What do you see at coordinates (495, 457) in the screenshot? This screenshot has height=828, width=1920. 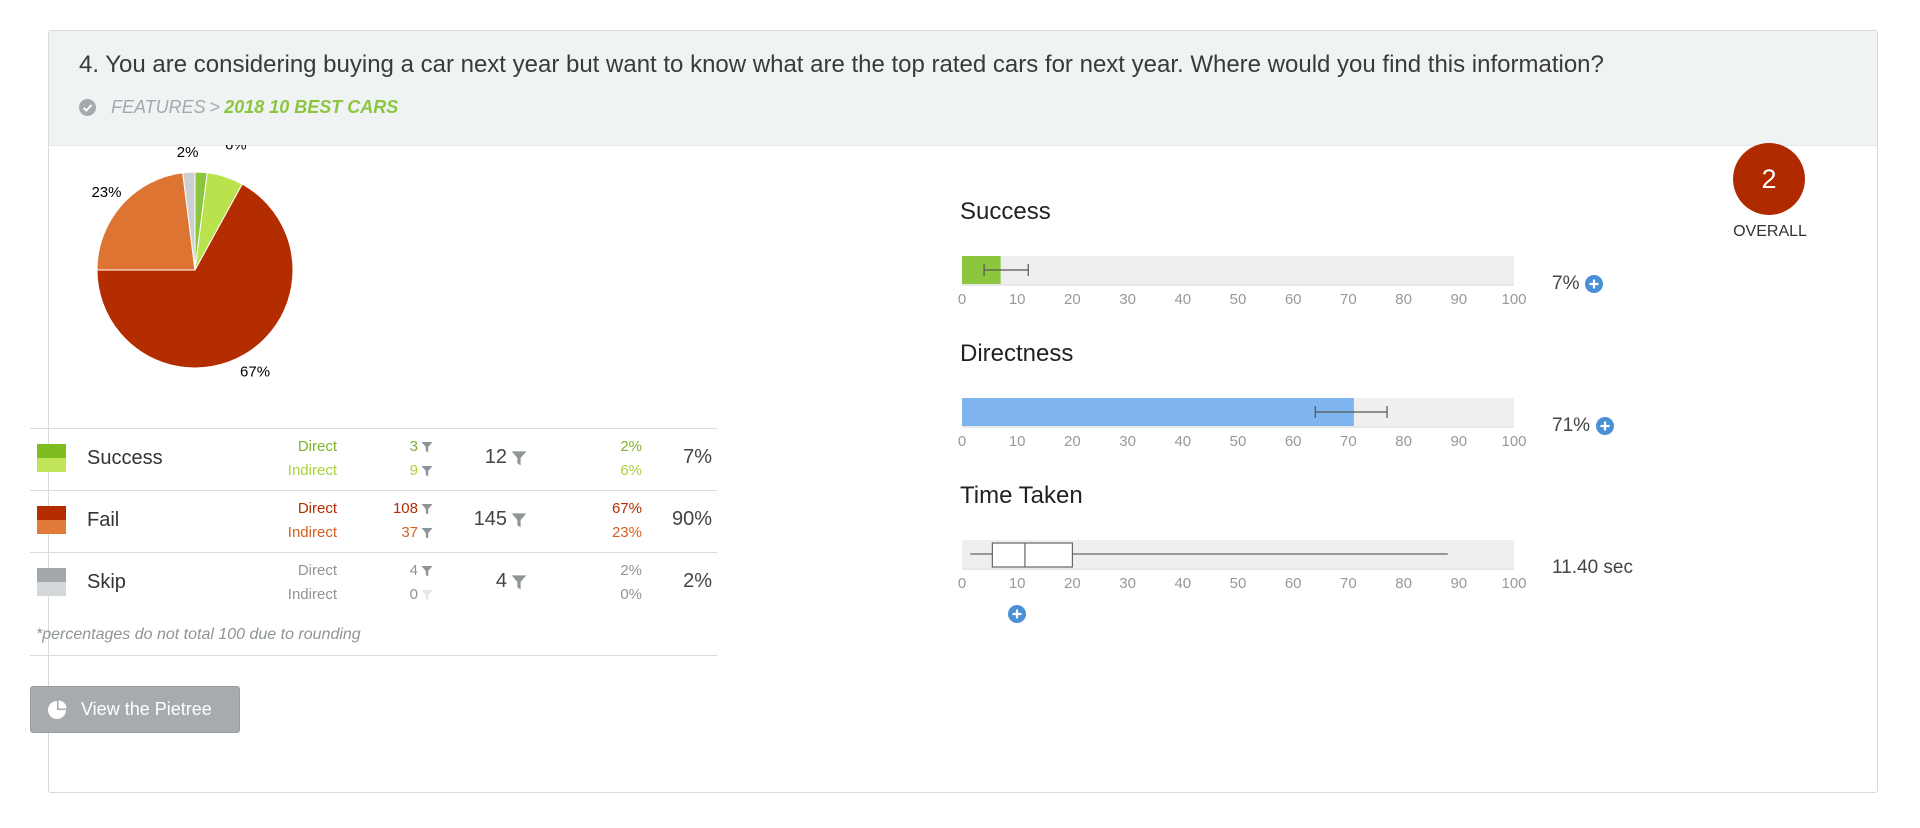 I see `total-count-value: 12` at bounding box center [495, 457].